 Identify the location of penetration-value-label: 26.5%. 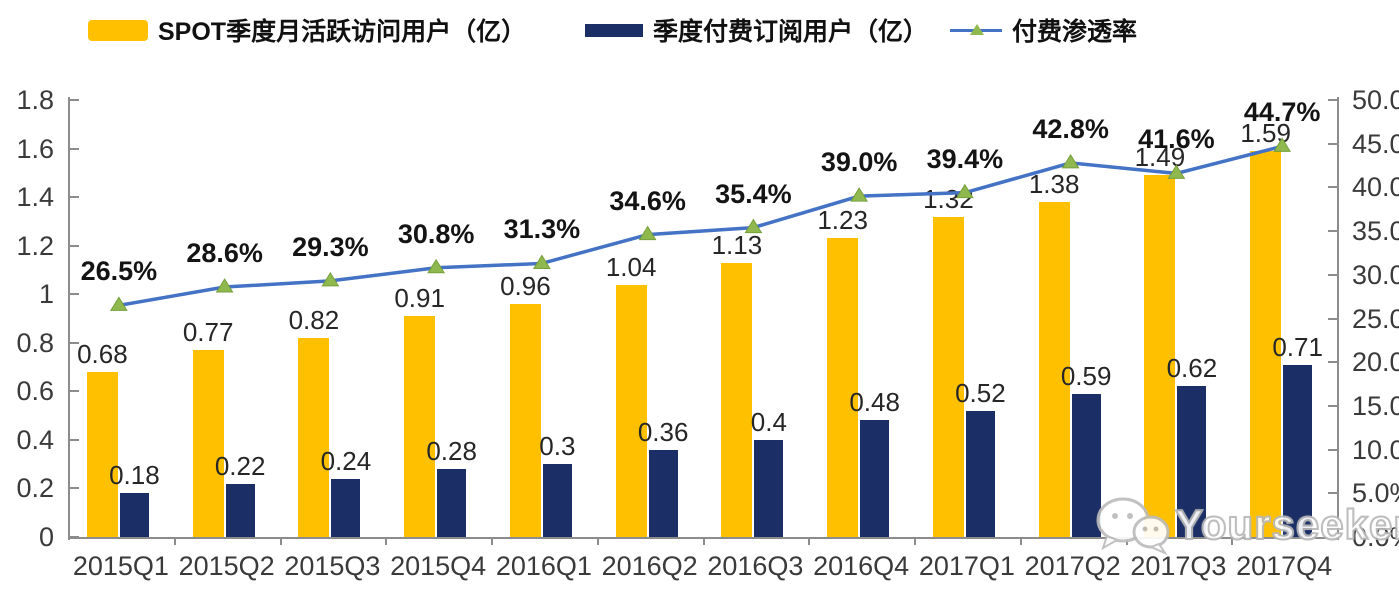
(119, 271).